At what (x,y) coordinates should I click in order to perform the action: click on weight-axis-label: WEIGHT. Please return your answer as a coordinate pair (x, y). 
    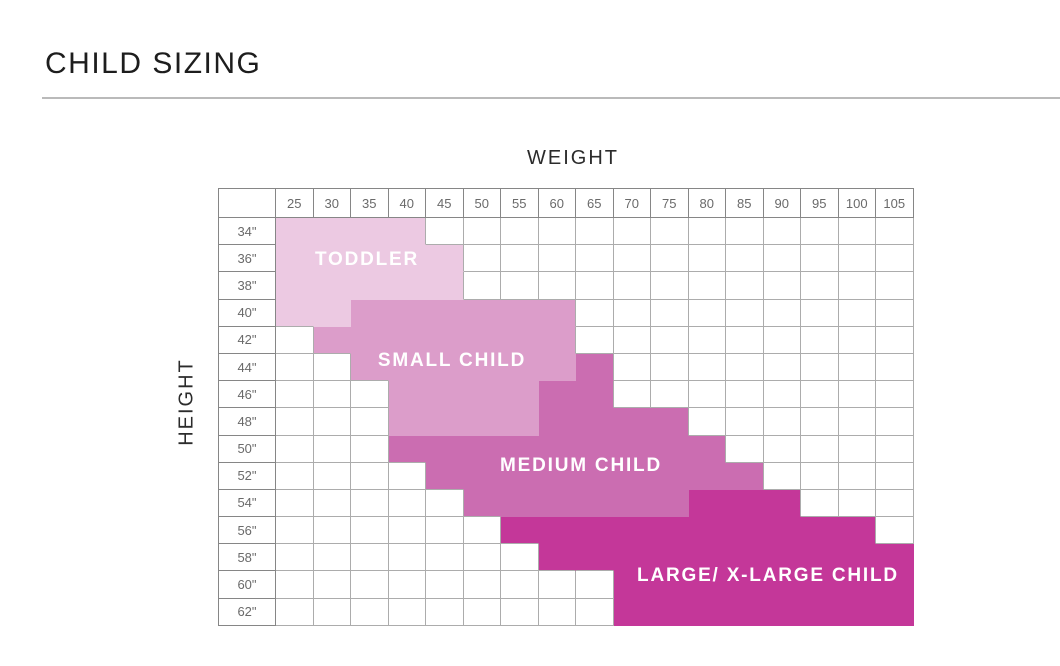
    Looking at the image, I should click on (573, 158).